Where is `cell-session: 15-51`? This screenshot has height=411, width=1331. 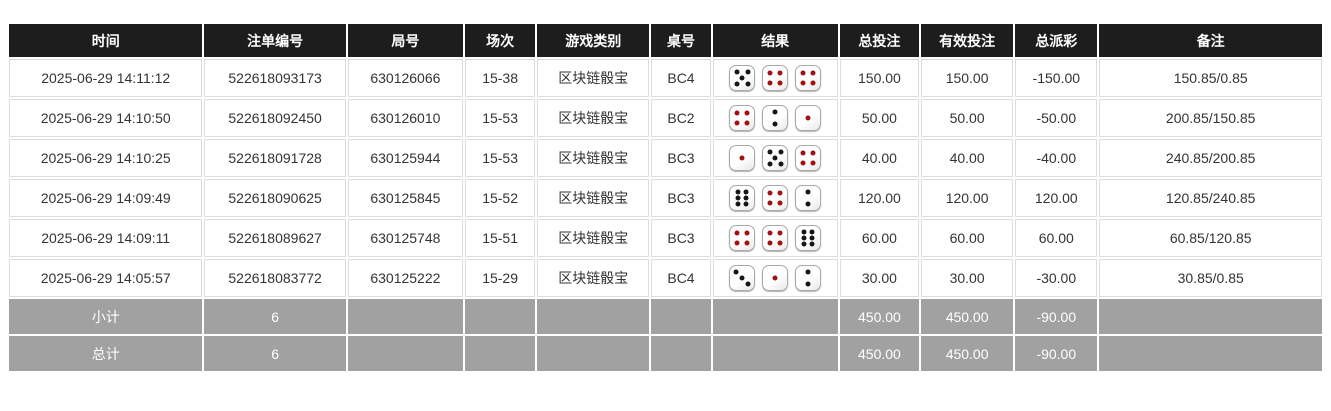
cell-session: 15-51 is located at coordinates (500, 238).